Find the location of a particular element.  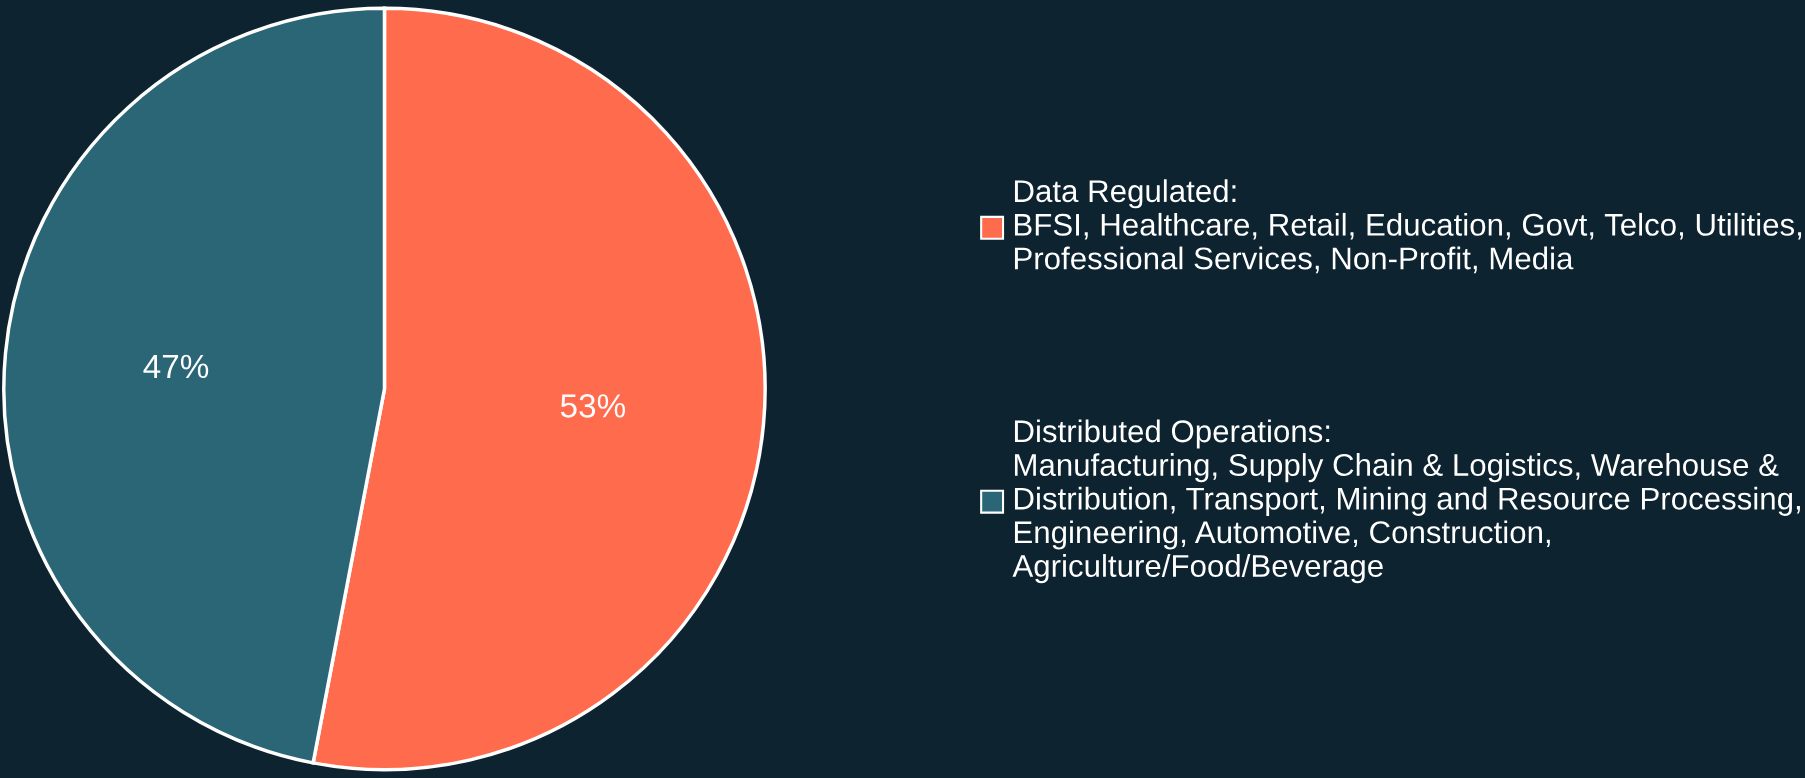

data-label: 53% is located at coordinates (593, 406).